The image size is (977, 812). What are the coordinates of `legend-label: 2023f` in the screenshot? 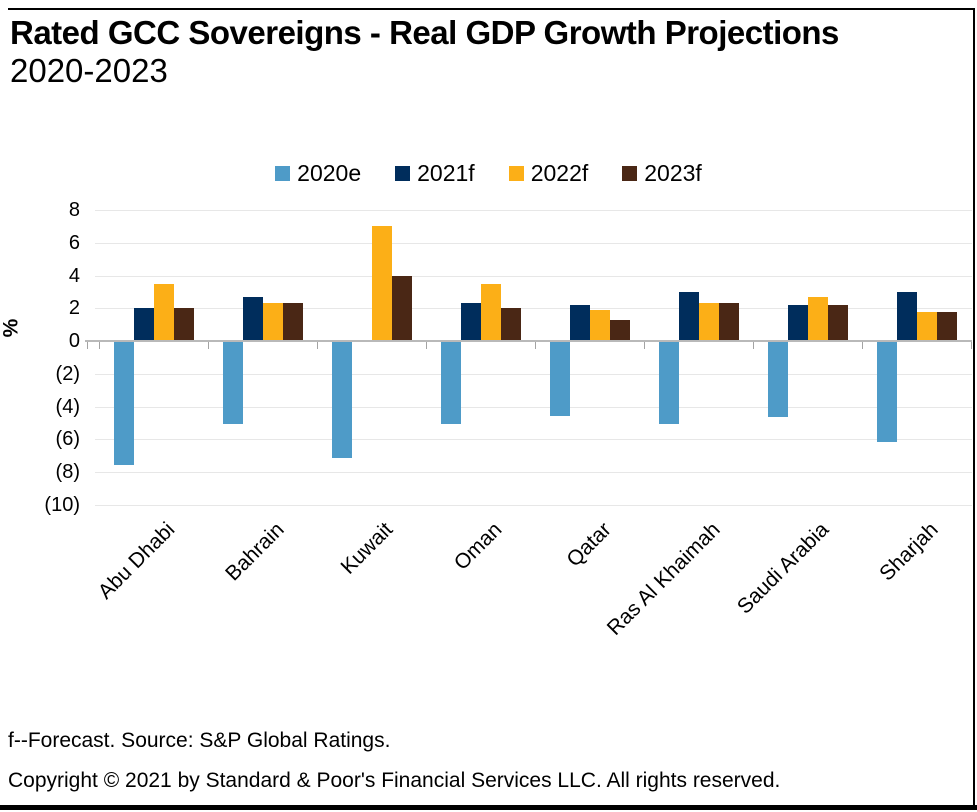 It's located at (673, 173).